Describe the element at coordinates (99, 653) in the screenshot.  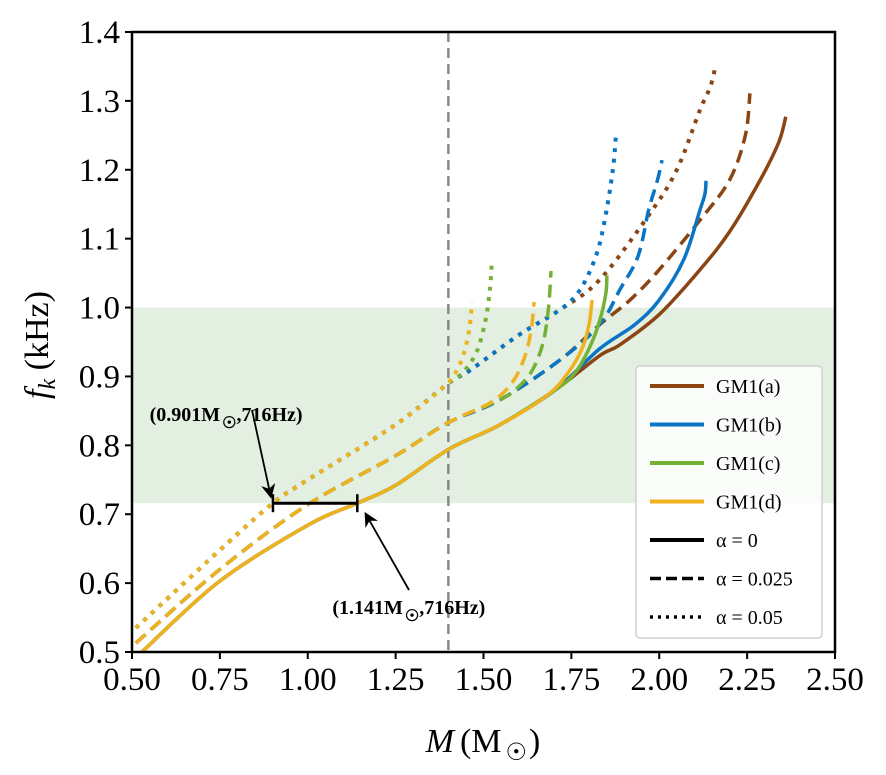
I see `y-tick-label: 0.5` at that location.